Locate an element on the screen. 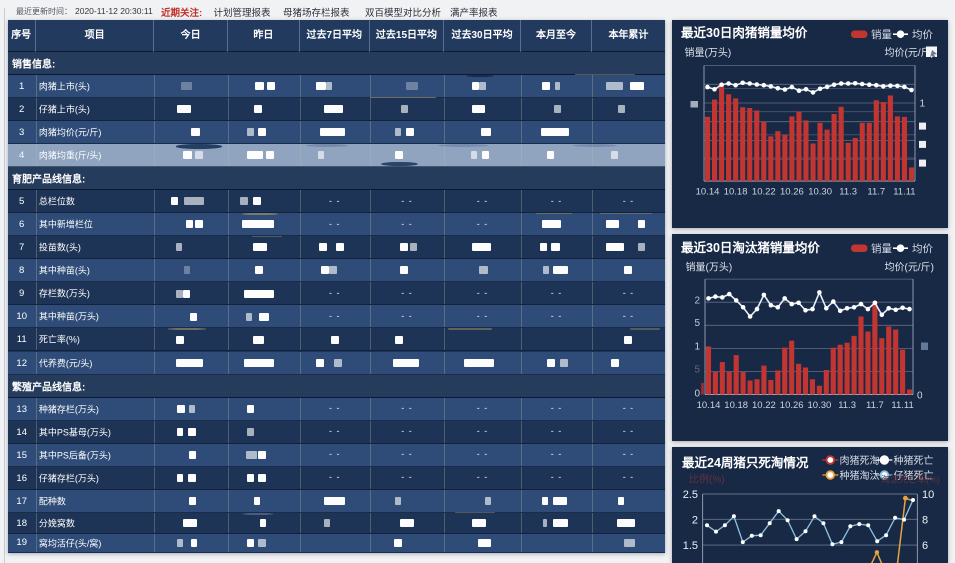 The height and width of the screenshot is (563, 955). svg-text: 淘汰死亡率(%) is located at coordinates (910, 478).